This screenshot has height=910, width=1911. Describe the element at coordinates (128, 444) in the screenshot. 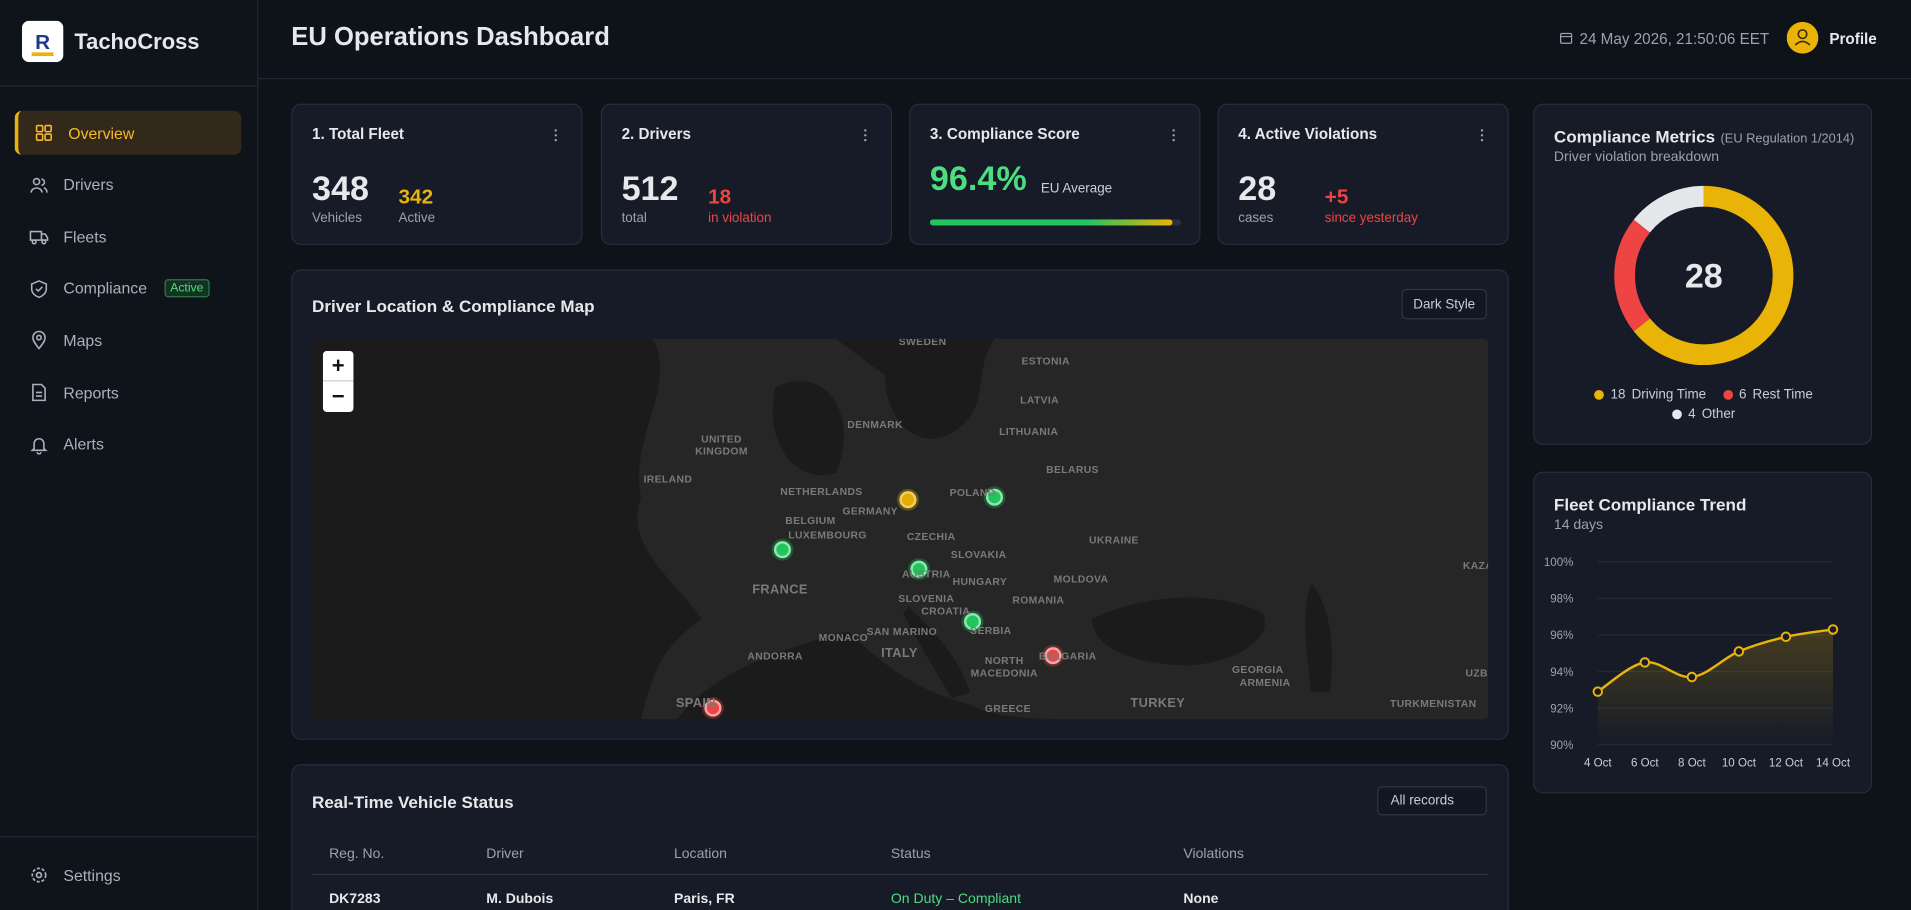

I see `nav-item: Alerts` at that location.